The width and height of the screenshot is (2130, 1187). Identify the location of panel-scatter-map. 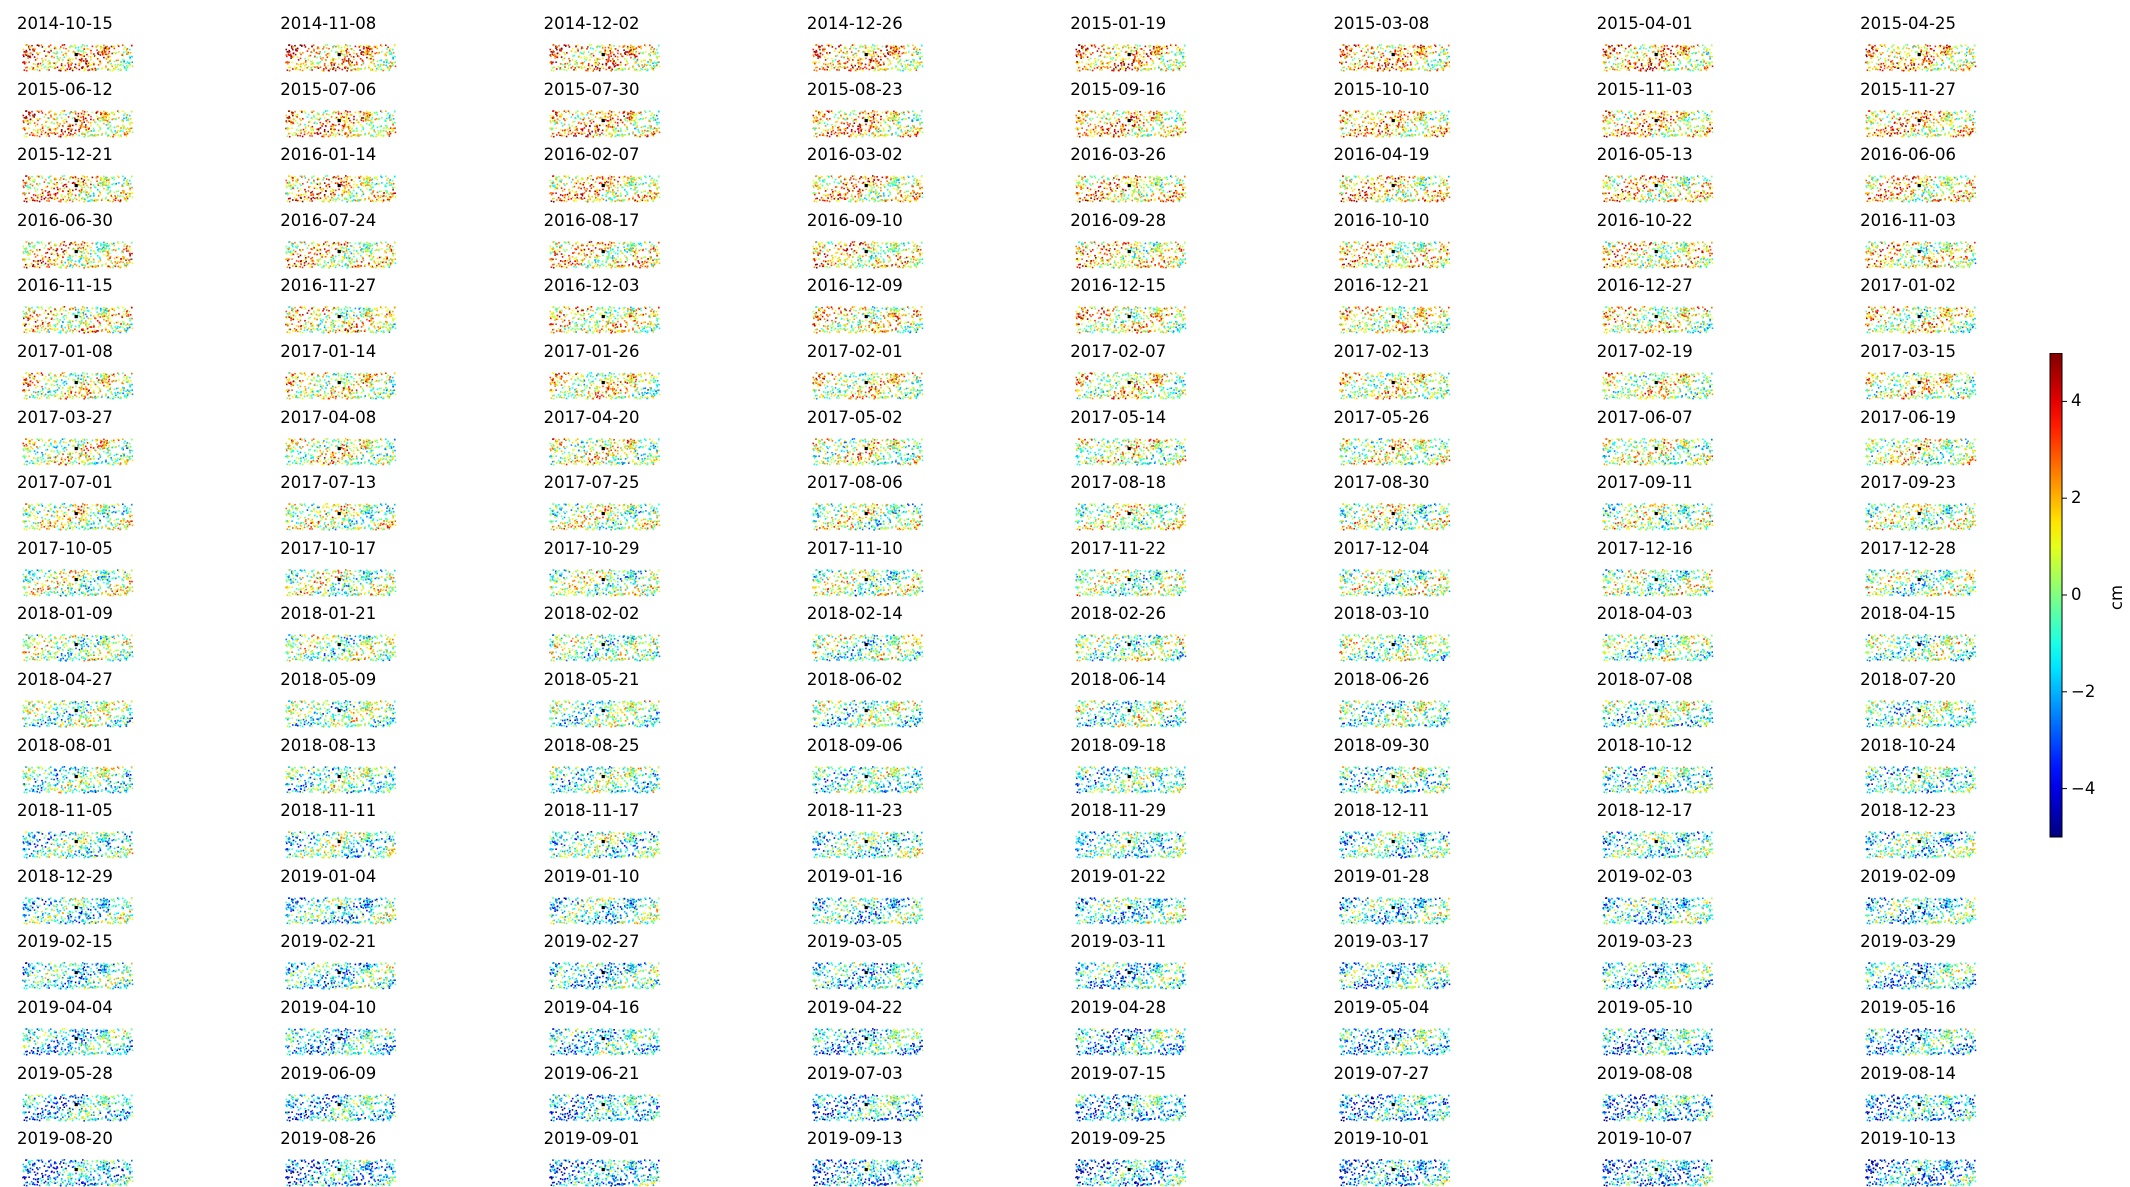
(78, 124).